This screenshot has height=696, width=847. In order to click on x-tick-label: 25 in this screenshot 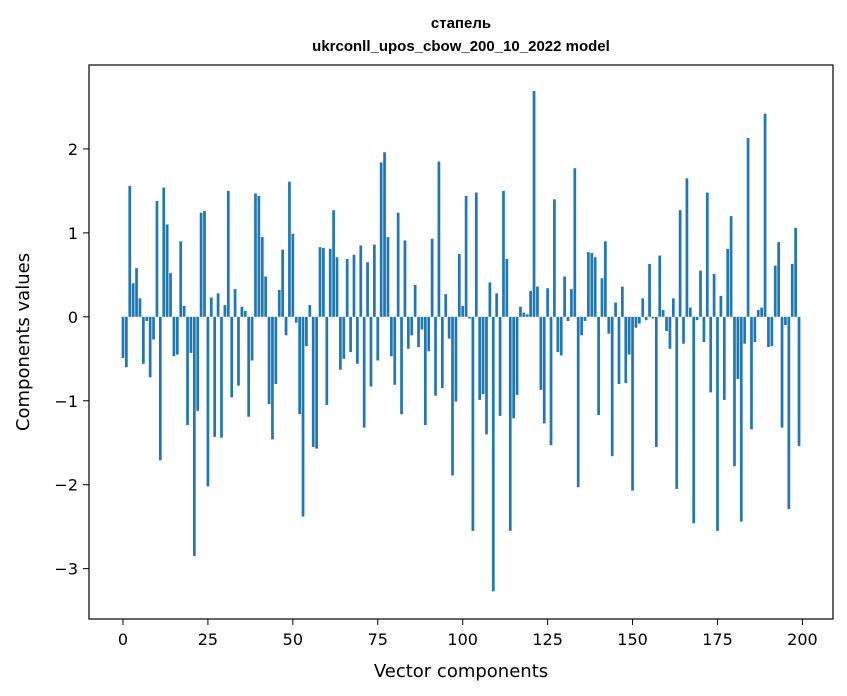, I will do `click(208, 639)`.